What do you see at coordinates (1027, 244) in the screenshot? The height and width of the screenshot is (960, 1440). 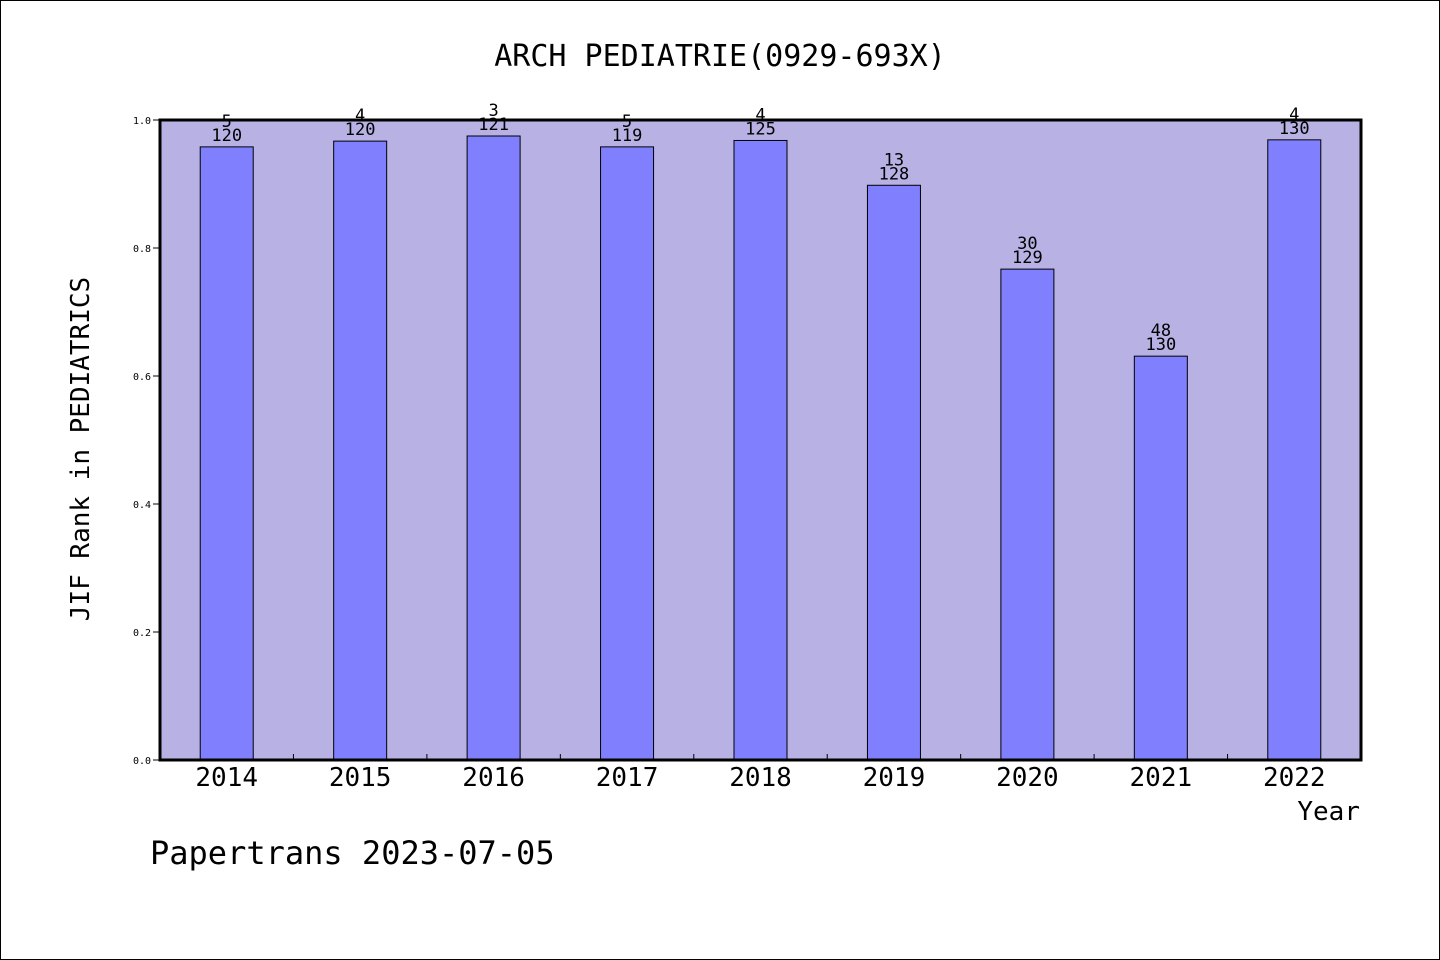 I see `bar-rank-label: 30` at bounding box center [1027, 244].